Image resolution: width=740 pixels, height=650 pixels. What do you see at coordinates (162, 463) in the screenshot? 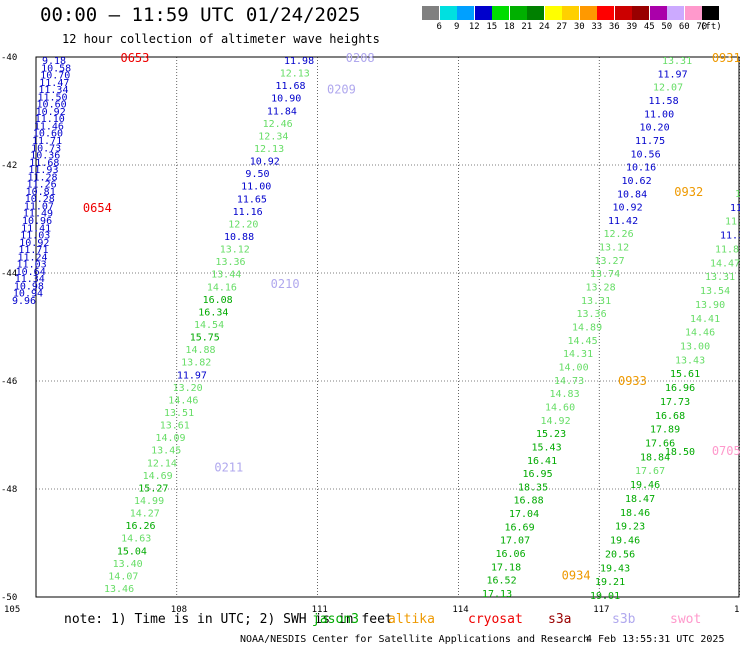
I see `wave-height-value: 12.14` at bounding box center [162, 463].